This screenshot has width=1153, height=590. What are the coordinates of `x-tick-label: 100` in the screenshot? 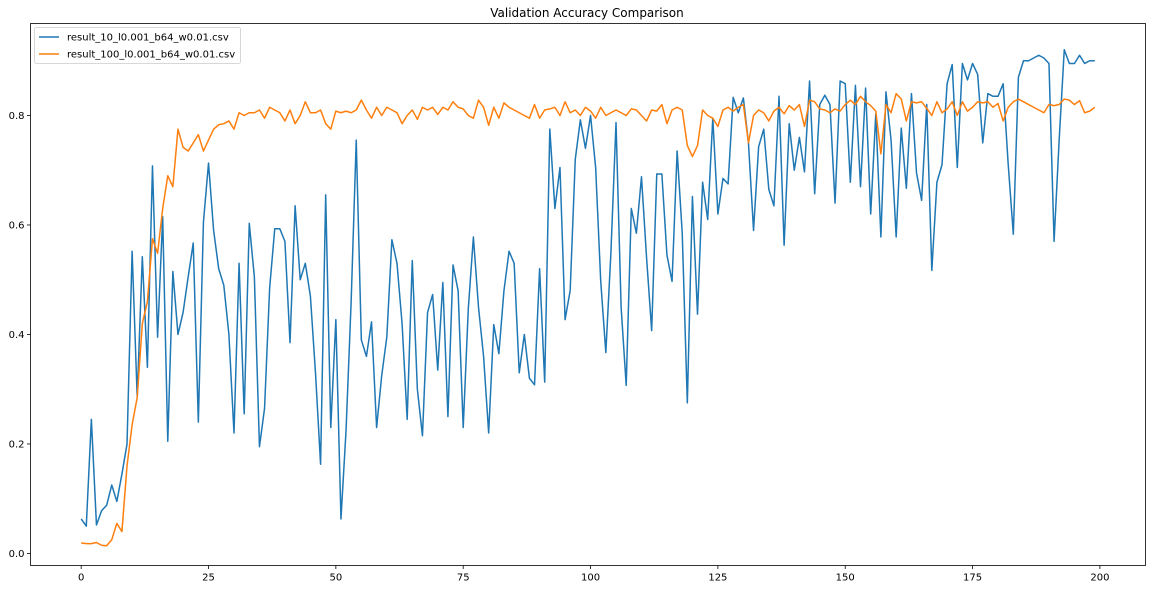 It's located at (590, 578).